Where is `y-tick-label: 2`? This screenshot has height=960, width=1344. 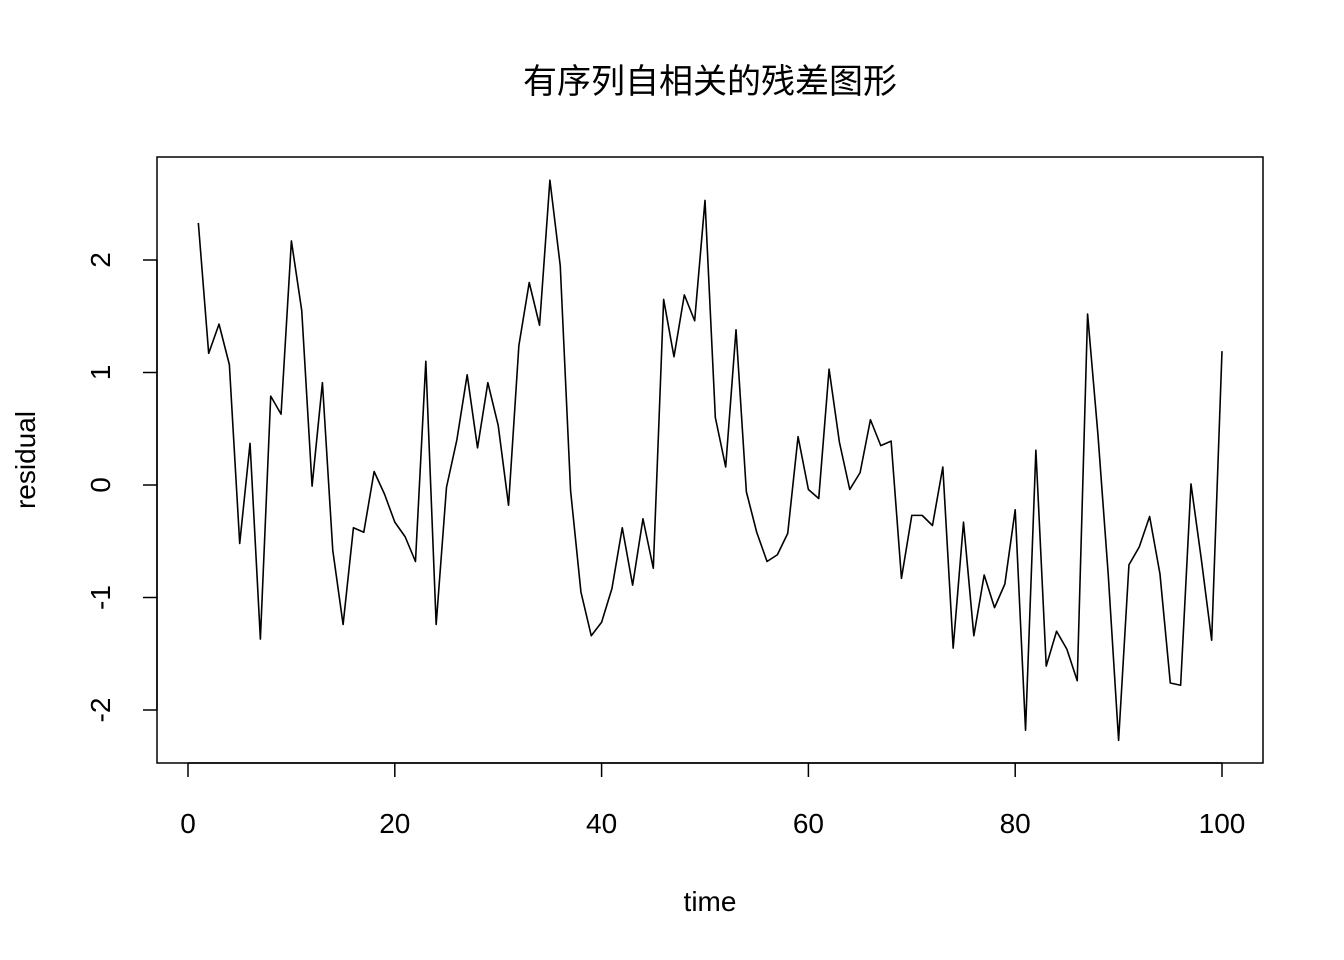
y-tick-label: 2 is located at coordinates (100, 260).